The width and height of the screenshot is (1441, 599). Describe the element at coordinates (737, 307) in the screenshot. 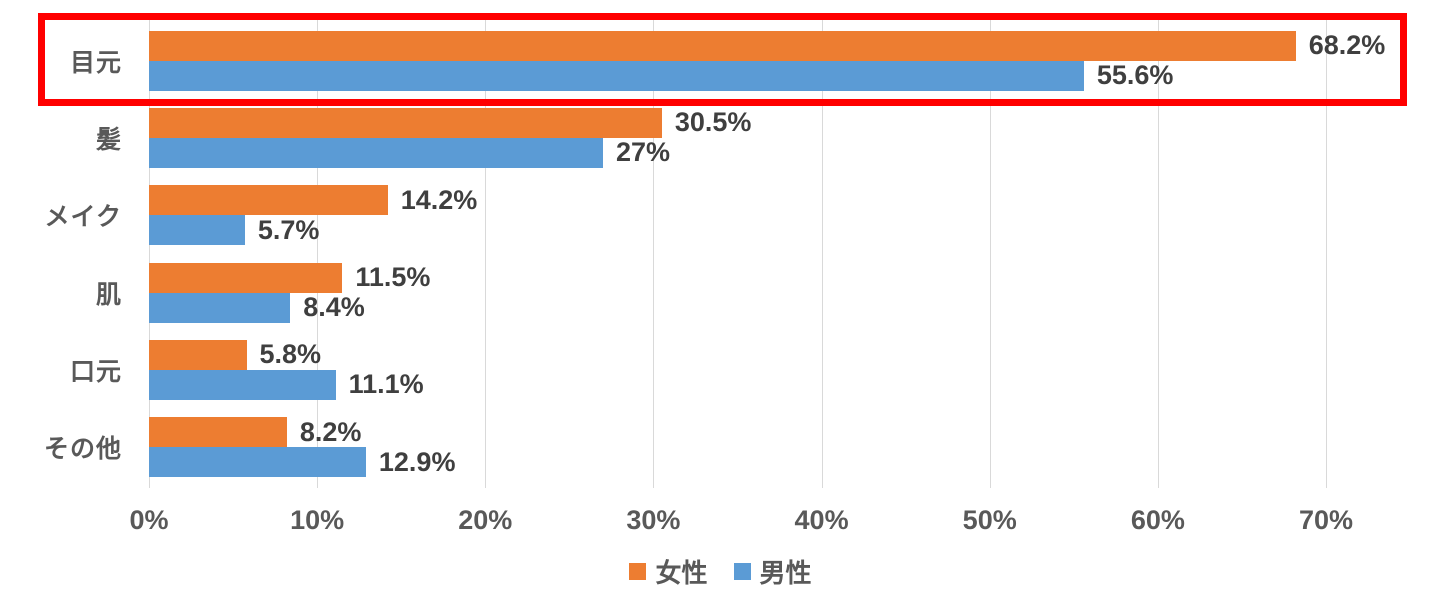

I see `bar-line: 8.4%` at that location.